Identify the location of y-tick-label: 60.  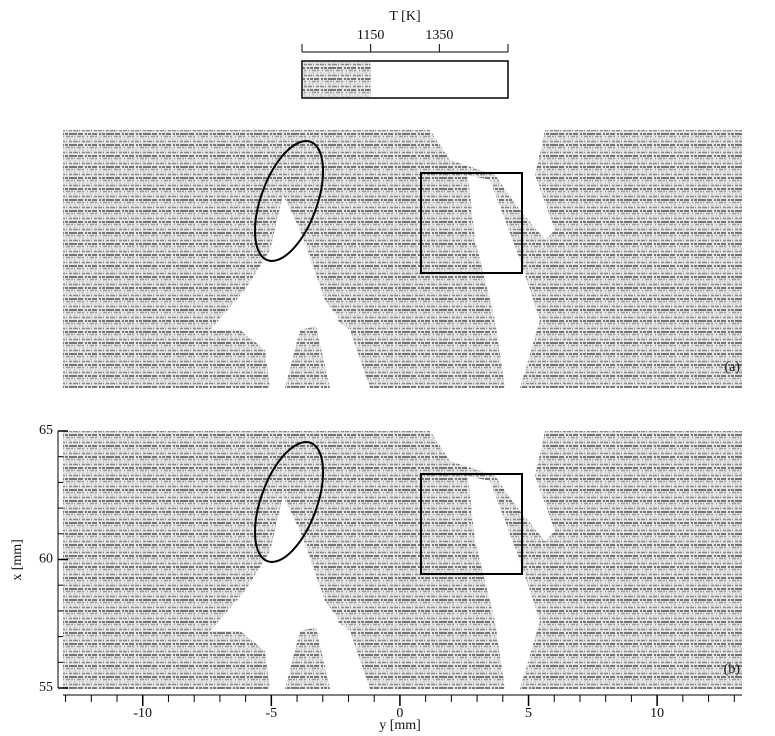
(46, 559).